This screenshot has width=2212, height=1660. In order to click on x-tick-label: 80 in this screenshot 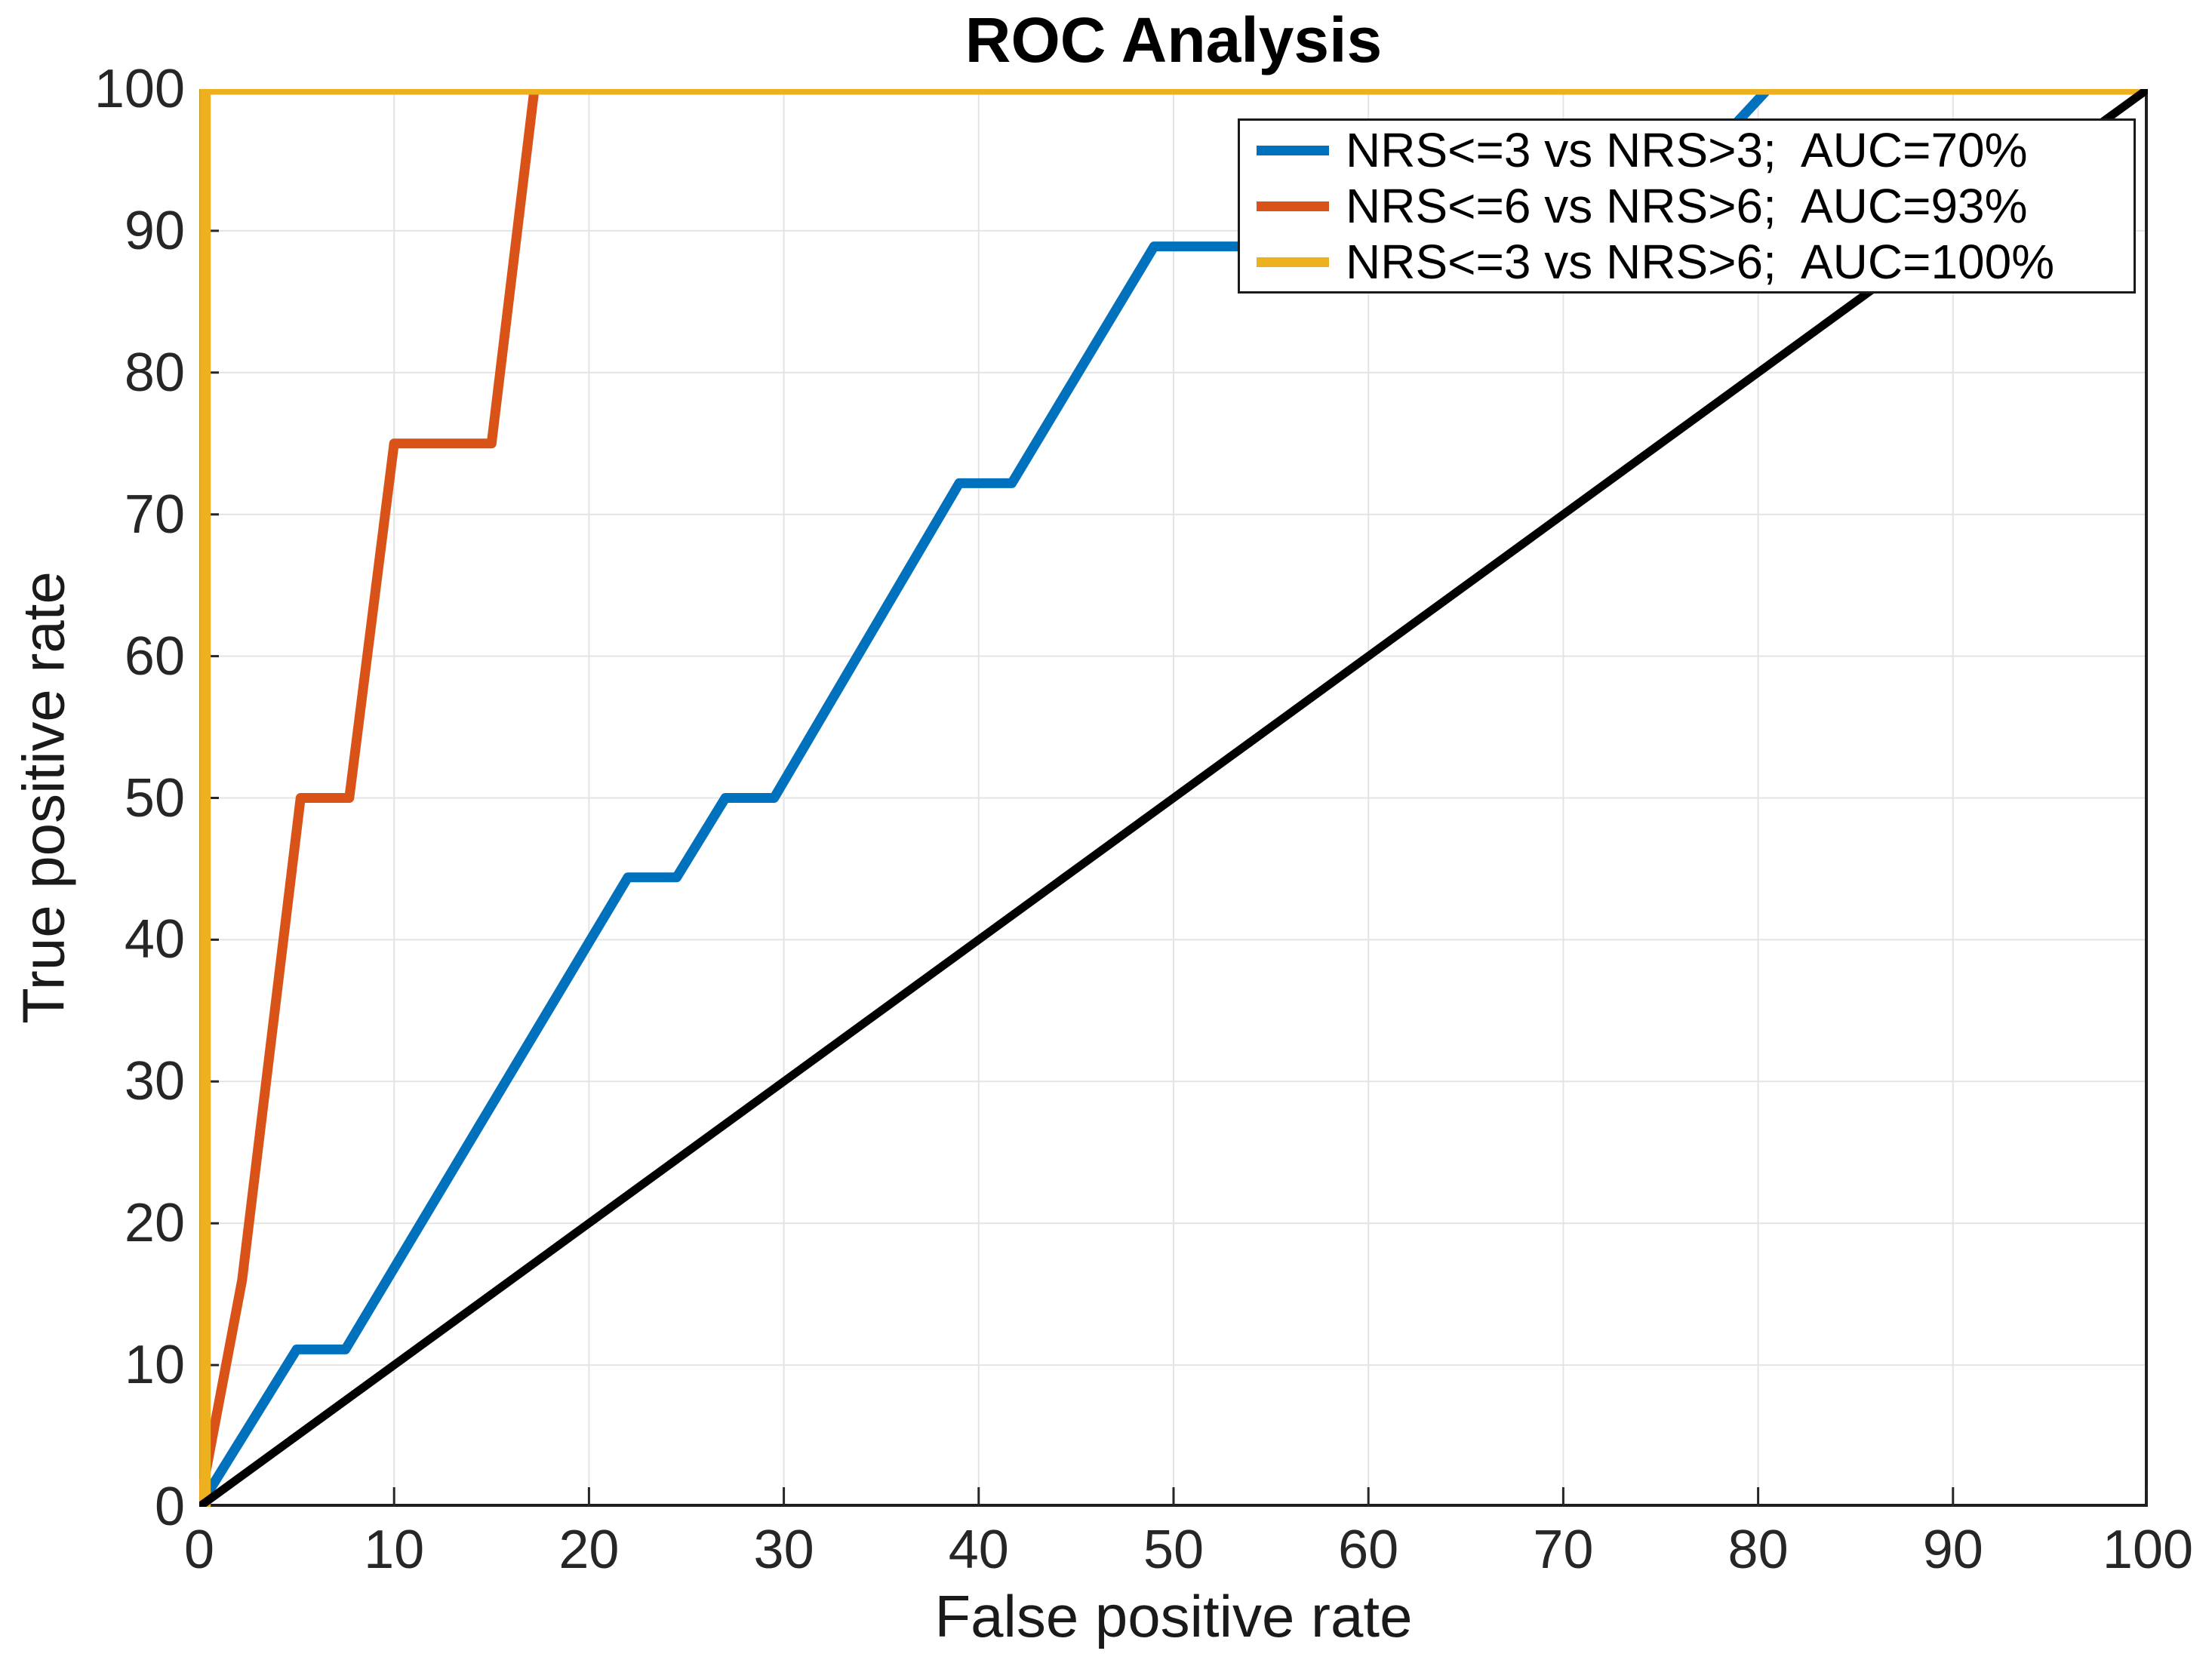, I will do `click(1758, 1550)`.